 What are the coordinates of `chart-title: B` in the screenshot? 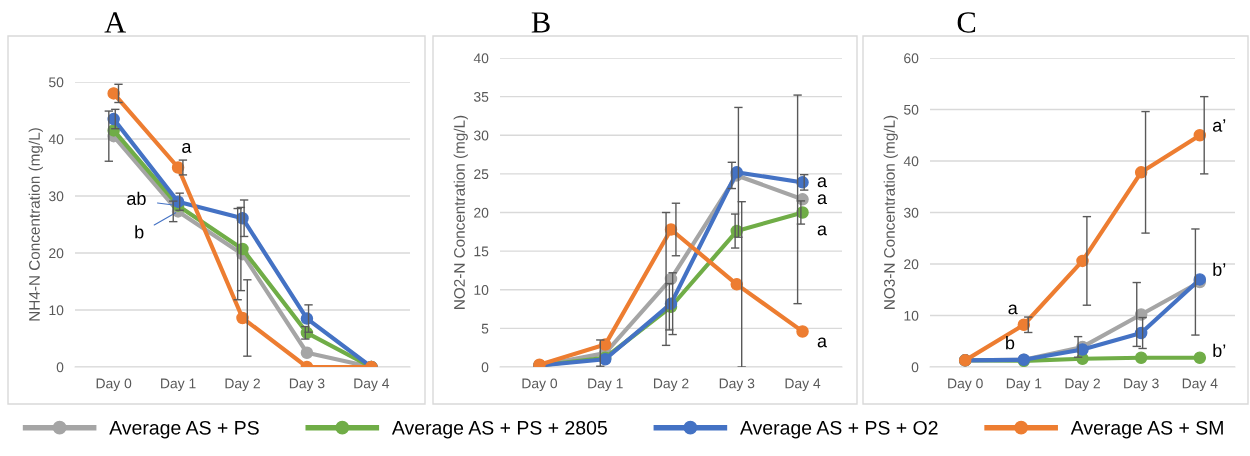 It's located at (540, 22).